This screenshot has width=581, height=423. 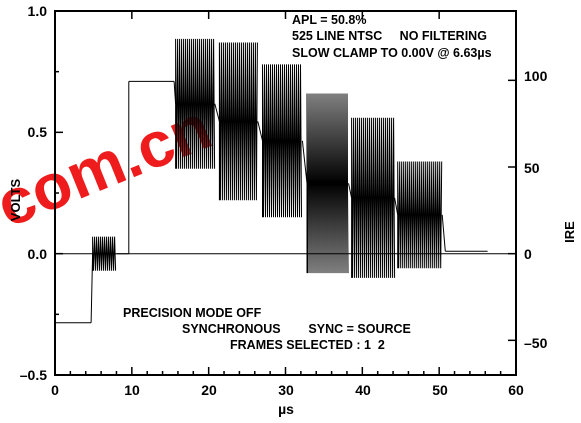 I want to click on y-tick-label-right: 0, so click(x=528, y=254).